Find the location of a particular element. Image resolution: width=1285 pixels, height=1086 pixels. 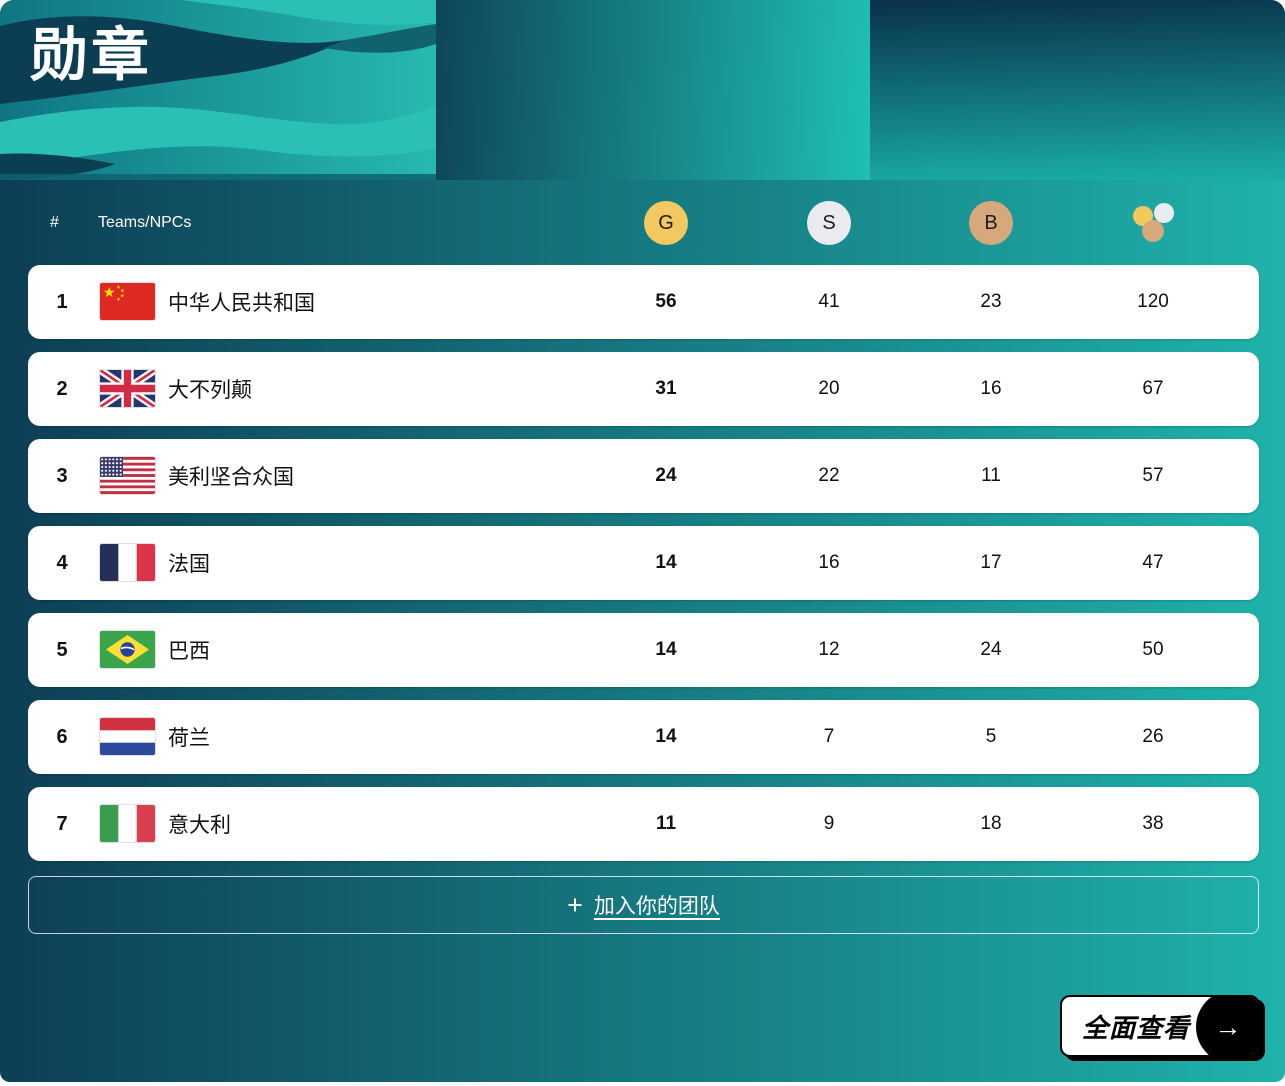

join-your-team-button: + 加入你的团队 is located at coordinates (643, 905).